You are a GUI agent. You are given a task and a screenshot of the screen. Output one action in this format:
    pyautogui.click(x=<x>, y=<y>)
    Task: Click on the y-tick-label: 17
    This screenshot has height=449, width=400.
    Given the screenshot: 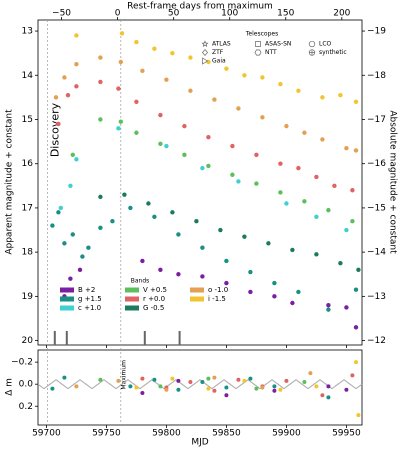 What is the action you would take?
    pyautogui.click(x=27, y=208)
    